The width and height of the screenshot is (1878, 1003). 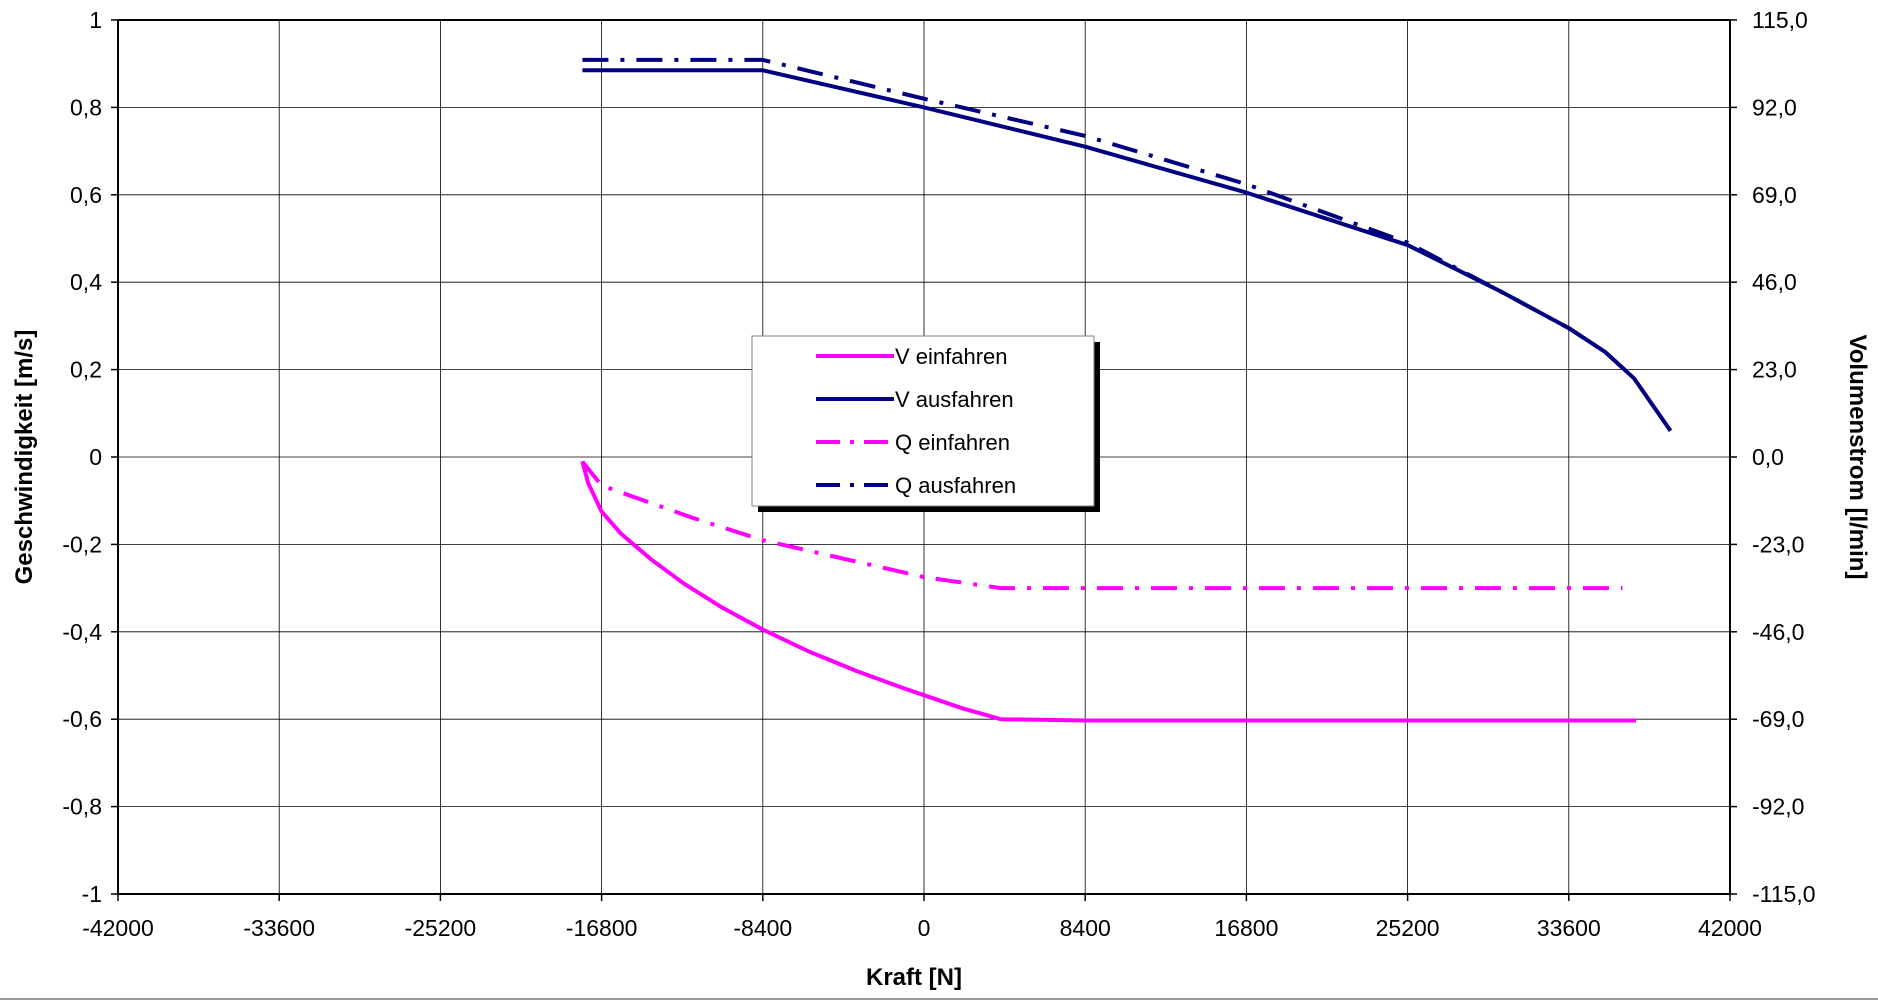 I want to click on y2-axis-title: Volumenstrom [l/min], so click(x=1857, y=457).